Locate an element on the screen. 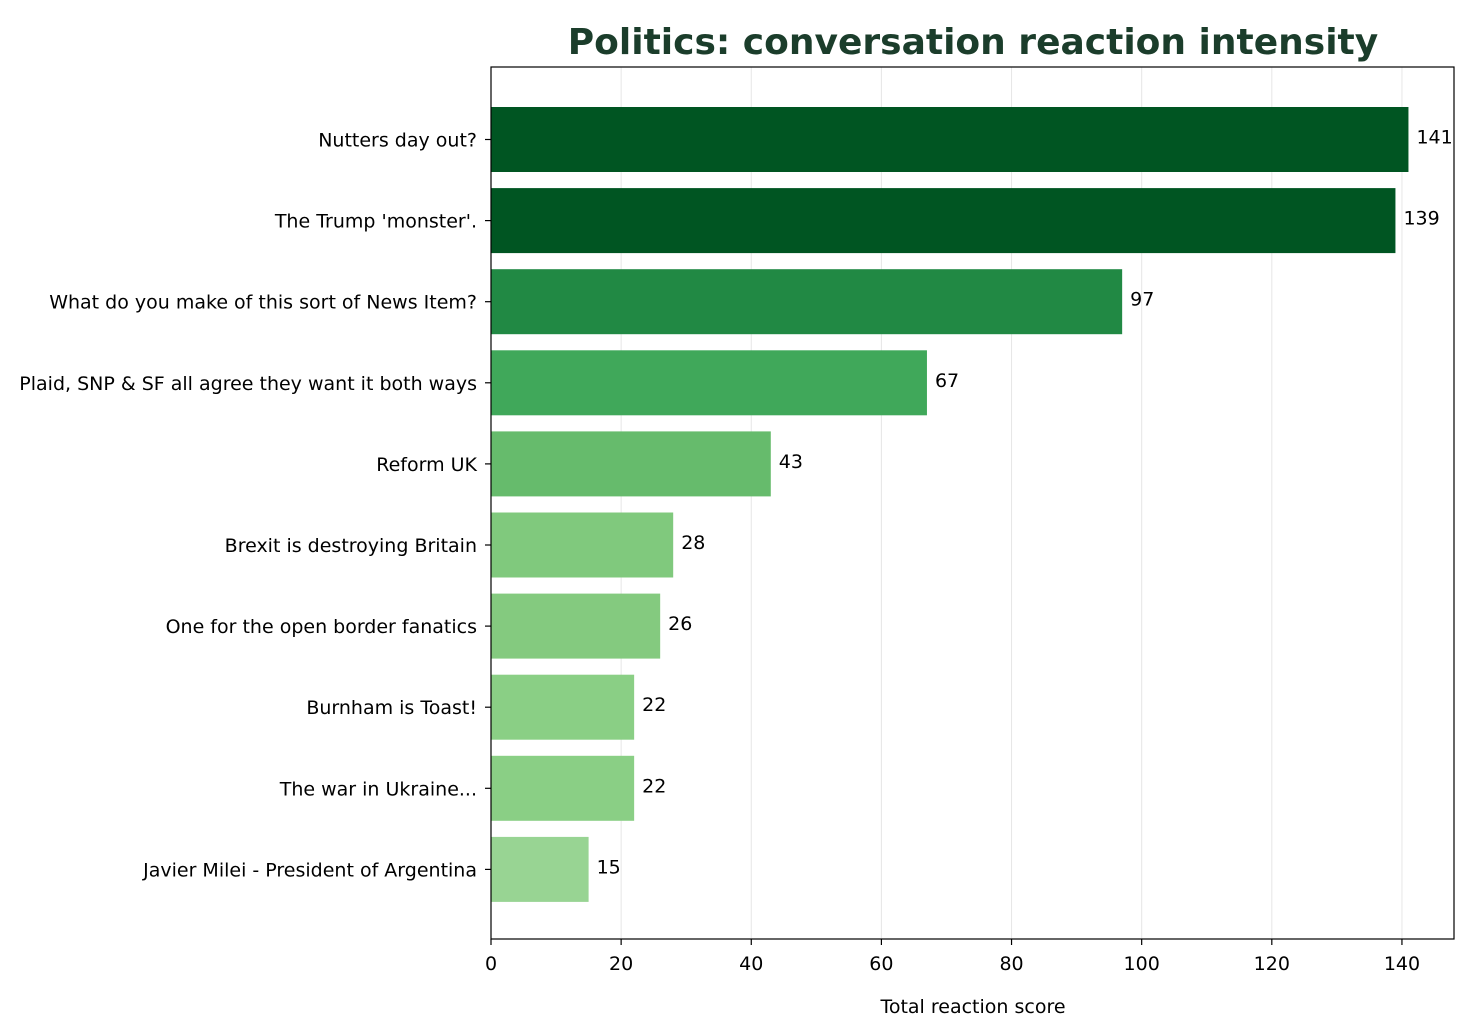 The width and height of the screenshot is (1469, 1035). value-label: 67 is located at coordinates (947, 381).